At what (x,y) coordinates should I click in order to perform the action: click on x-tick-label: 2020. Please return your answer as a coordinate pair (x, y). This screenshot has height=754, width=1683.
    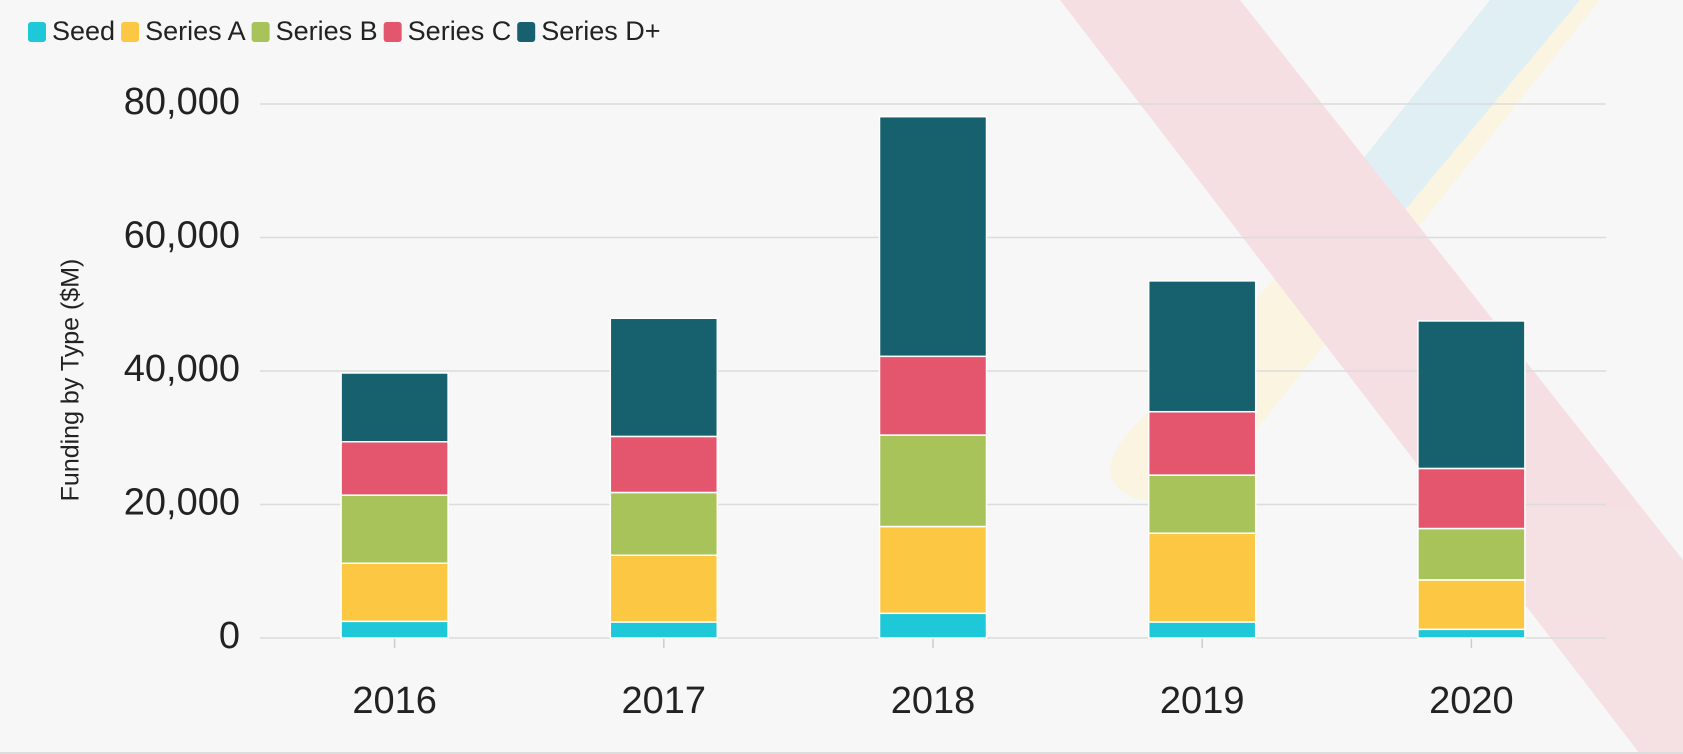
    Looking at the image, I should click on (1471, 701).